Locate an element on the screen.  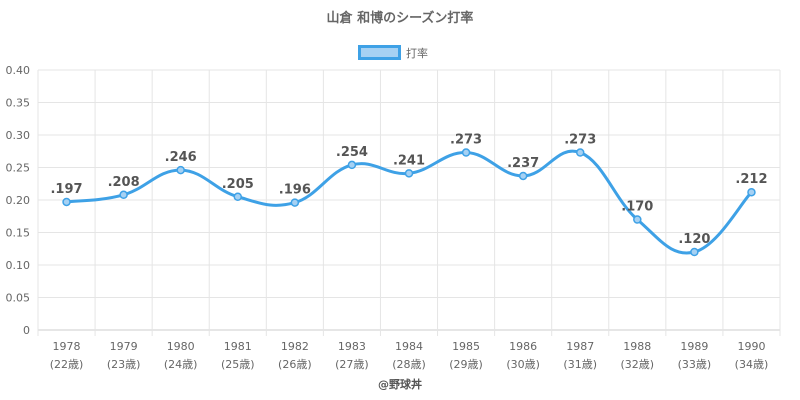
y-axis-ticks: 0 0.05 0.10 0.15 0.20 0.25 0.30 0.35 0.40 is located at coordinates (18, 200).